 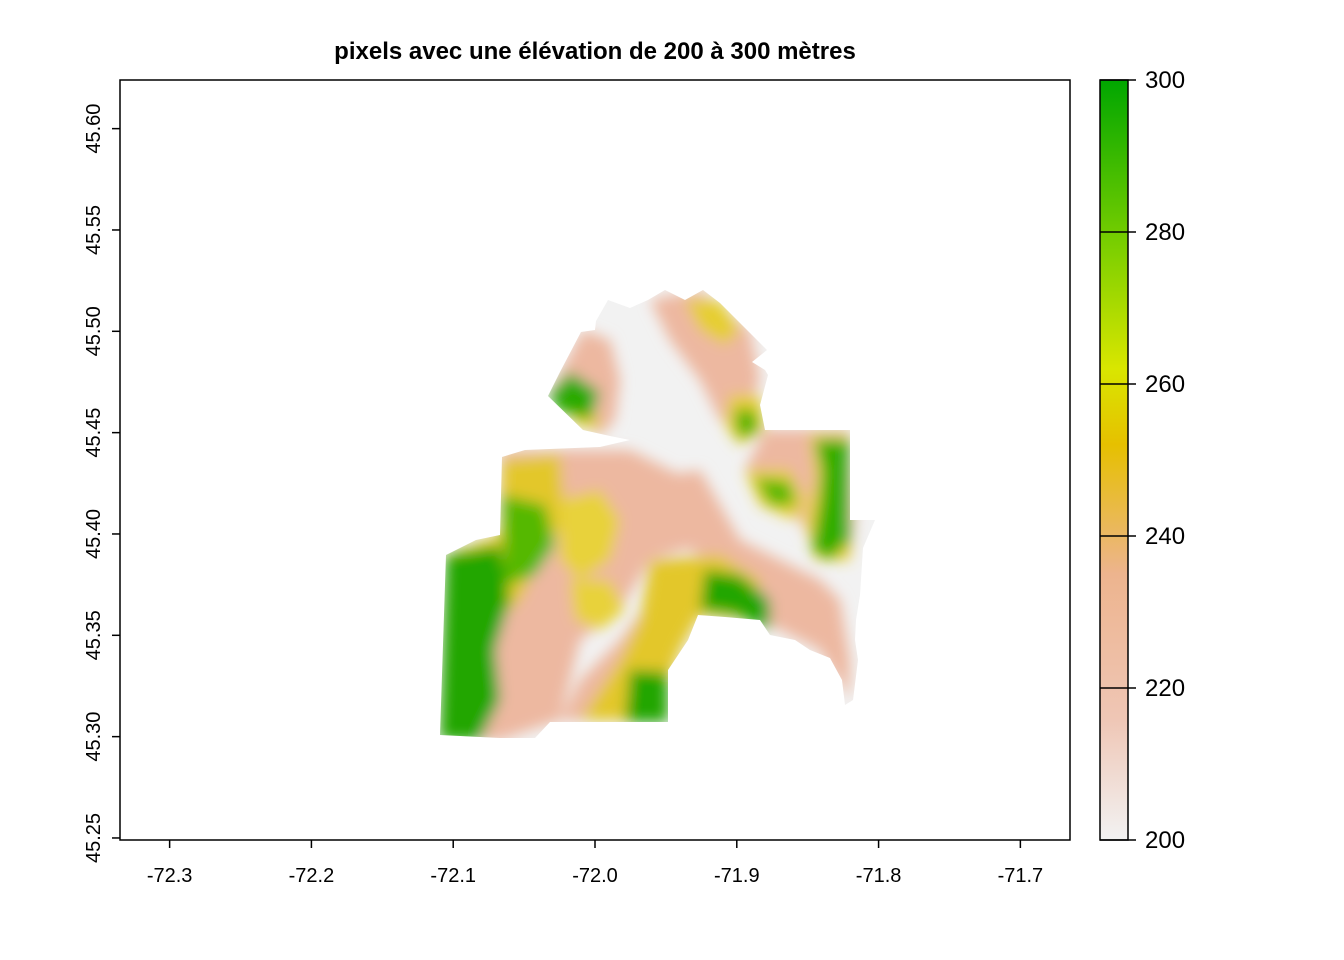 What do you see at coordinates (879, 876) in the screenshot?
I see `x-tick-label: -71.8` at bounding box center [879, 876].